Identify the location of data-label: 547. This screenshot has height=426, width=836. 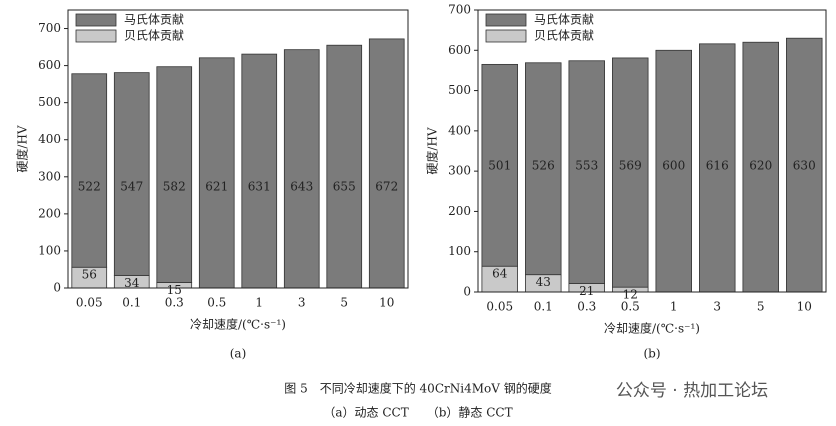
(131, 187).